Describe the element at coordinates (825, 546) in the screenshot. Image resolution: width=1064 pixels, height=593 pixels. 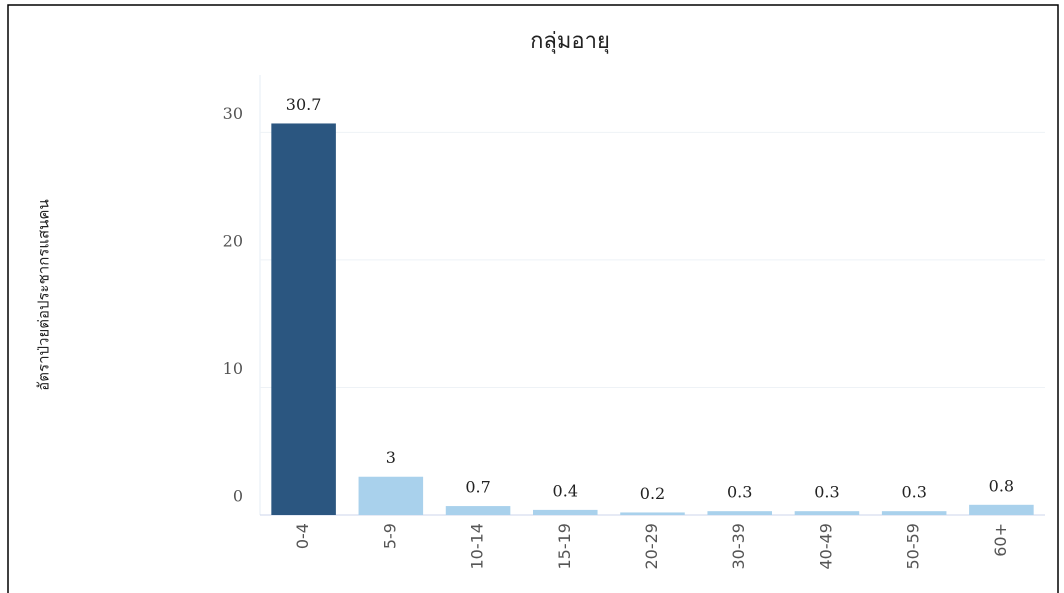
I see `x-tick-label: 40-49` at that location.